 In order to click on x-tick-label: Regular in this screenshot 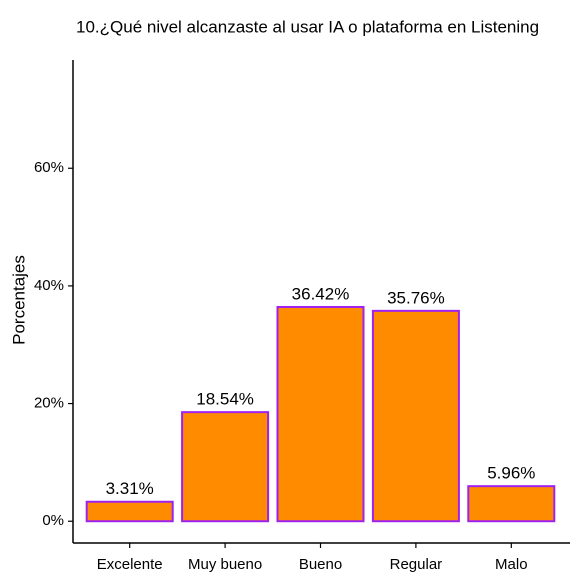, I will do `click(416, 564)`.